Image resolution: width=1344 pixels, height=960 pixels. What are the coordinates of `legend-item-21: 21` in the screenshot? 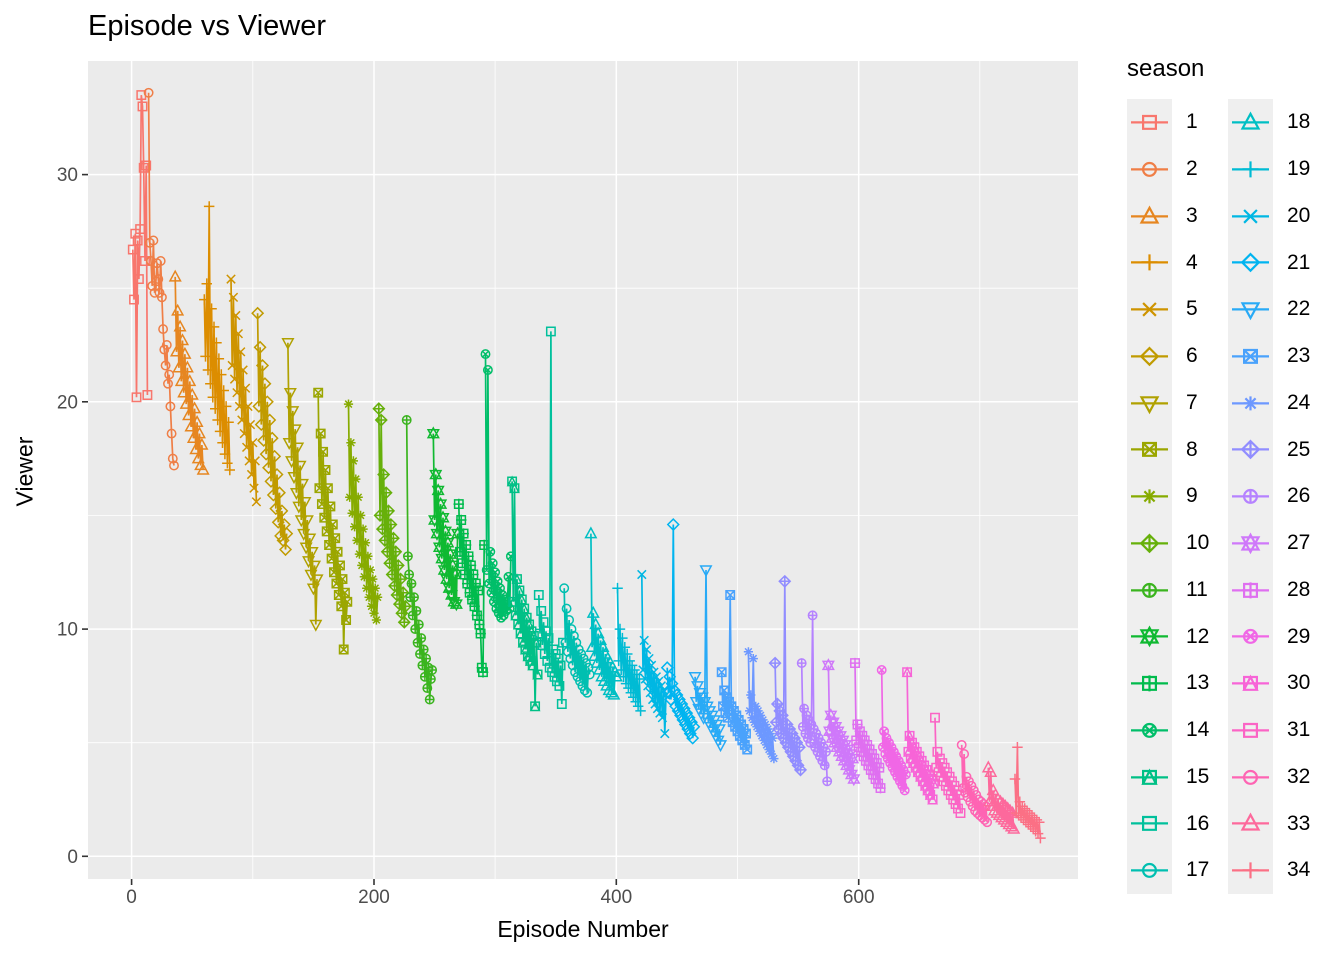 It's located at (1278, 262).